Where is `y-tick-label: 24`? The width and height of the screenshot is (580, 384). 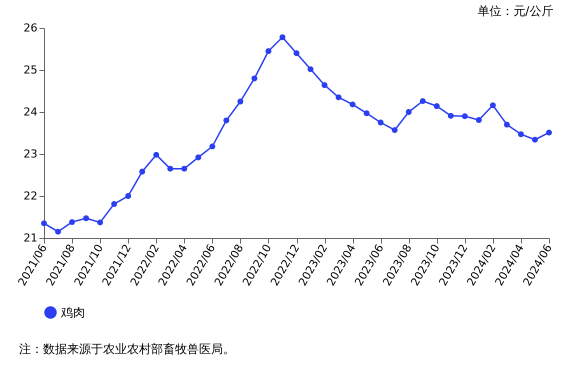 y-tick-label: 24 is located at coordinates (31, 112).